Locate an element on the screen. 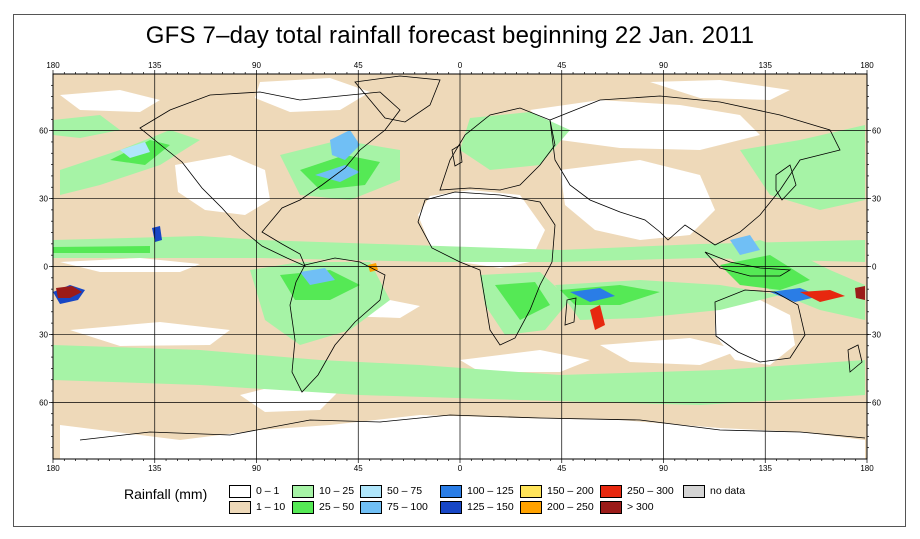 This screenshot has width=920, height=539. japan-outline is located at coordinates (786, 182).